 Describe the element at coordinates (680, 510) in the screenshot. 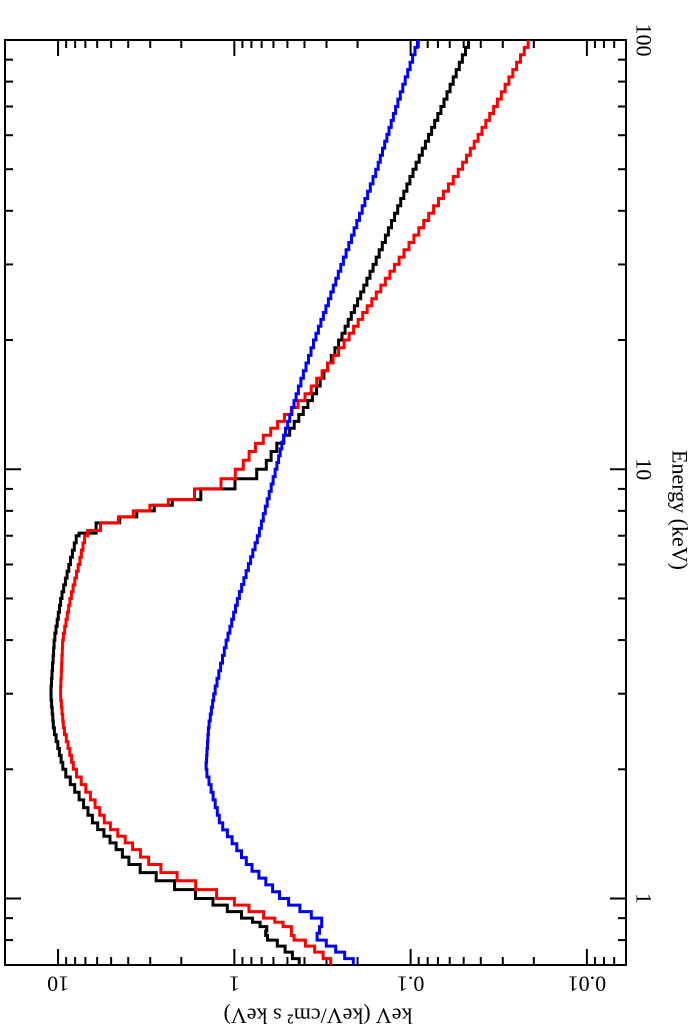

I see `x-axis-title: Energy (keV)` at that location.